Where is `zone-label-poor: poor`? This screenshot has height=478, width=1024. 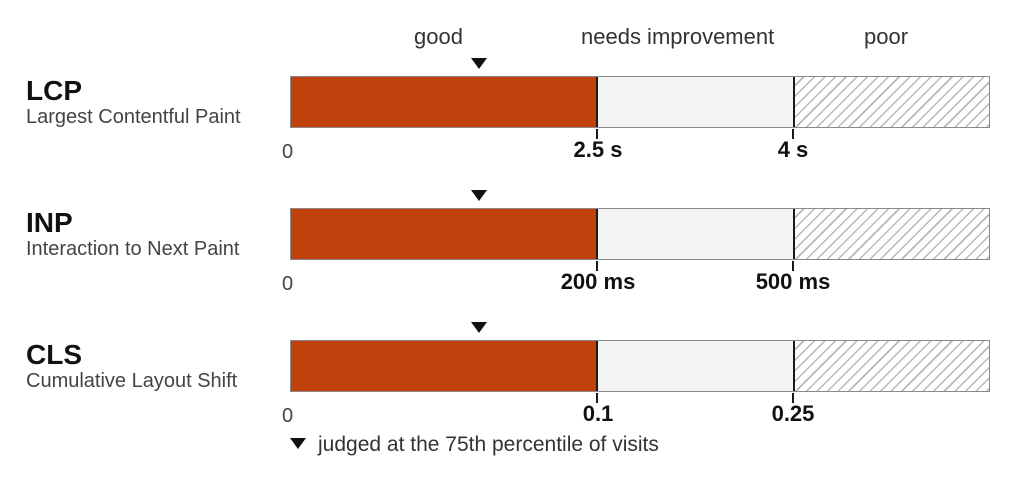
zone-label-poor: poor is located at coordinates (886, 36).